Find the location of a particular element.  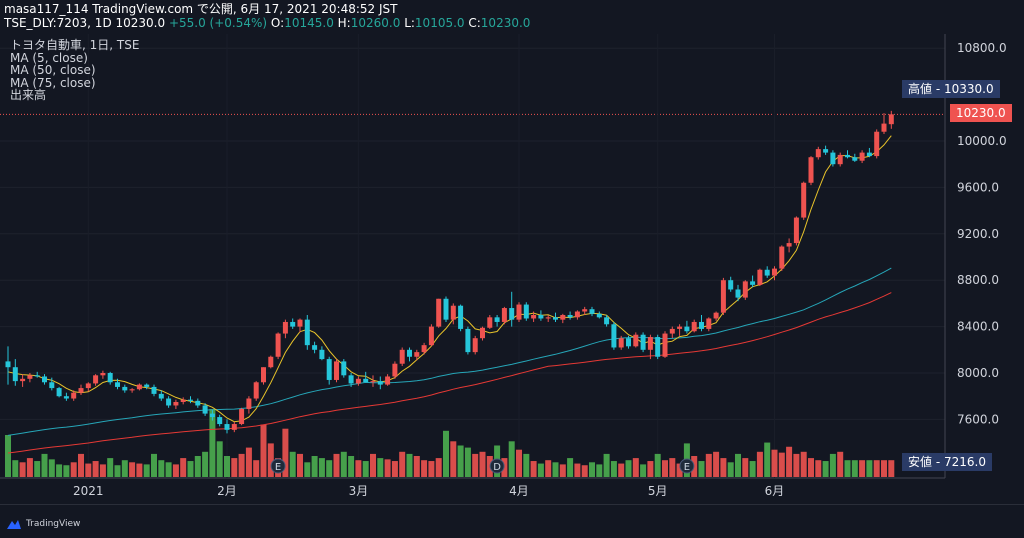

legend-ma75: MA (75, close) is located at coordinates (53, 82).